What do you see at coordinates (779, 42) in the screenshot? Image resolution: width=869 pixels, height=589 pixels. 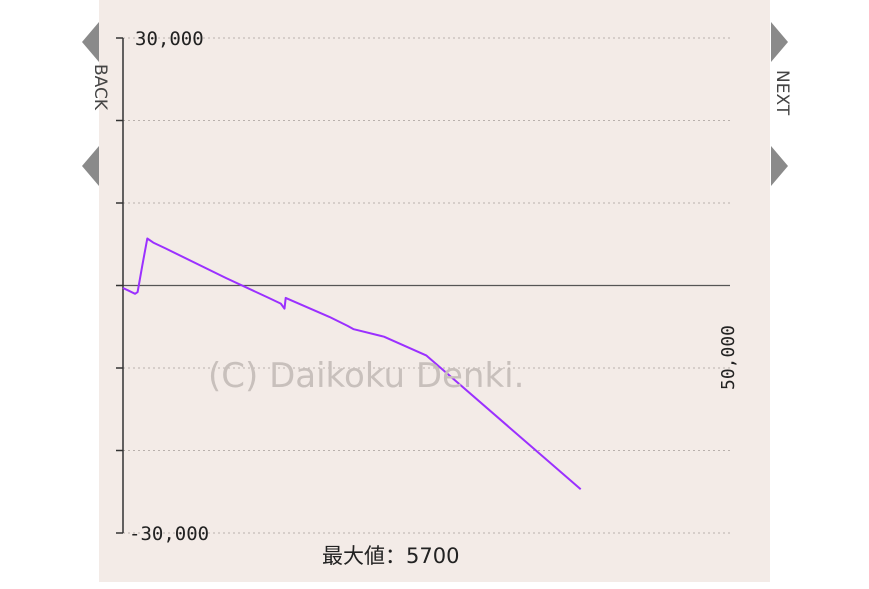 I see `next-arrow-up-icon` at bounding box center [779, 42].